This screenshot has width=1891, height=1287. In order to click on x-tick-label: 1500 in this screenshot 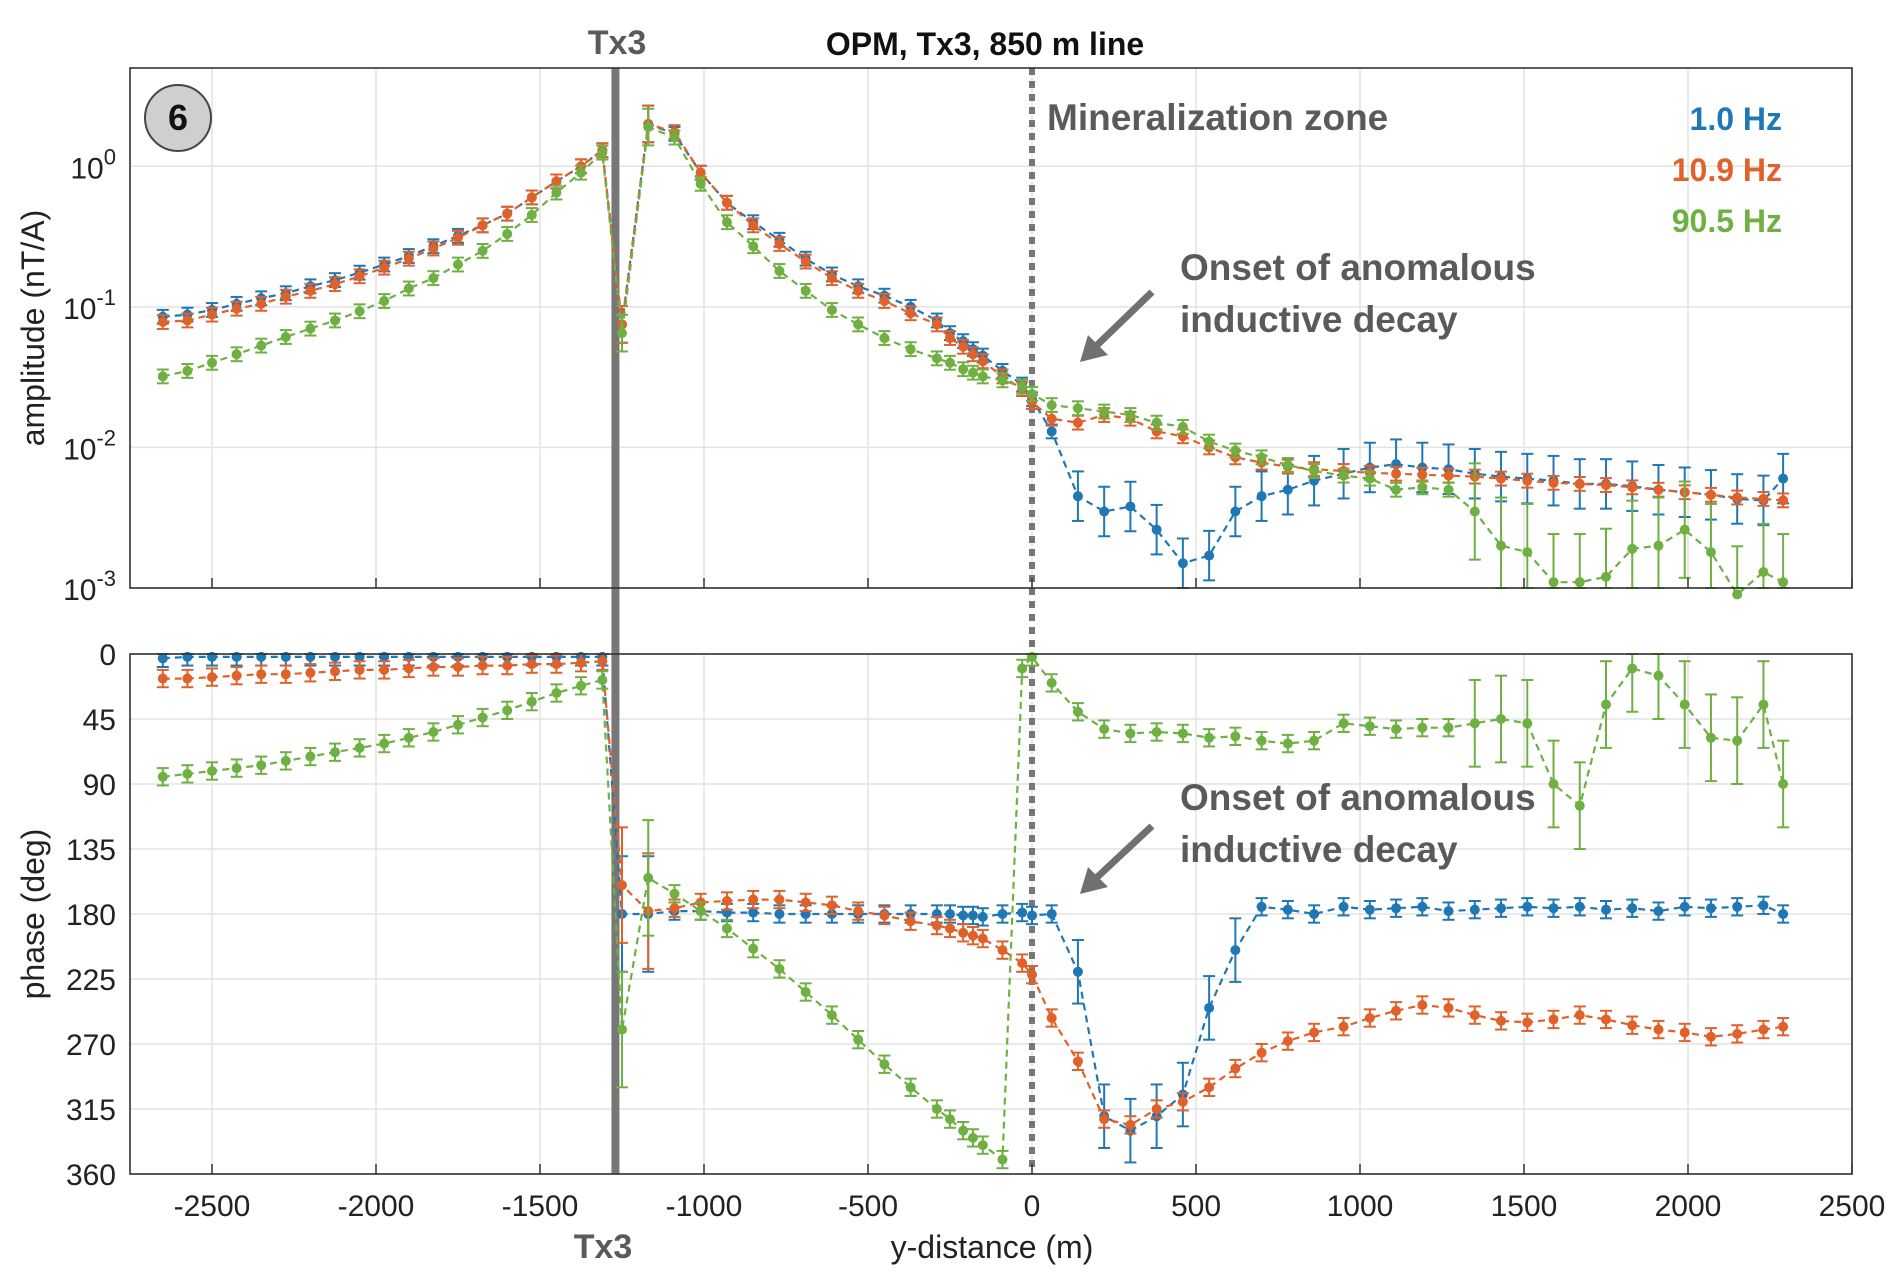, I will do `click(1524, 1206)`.